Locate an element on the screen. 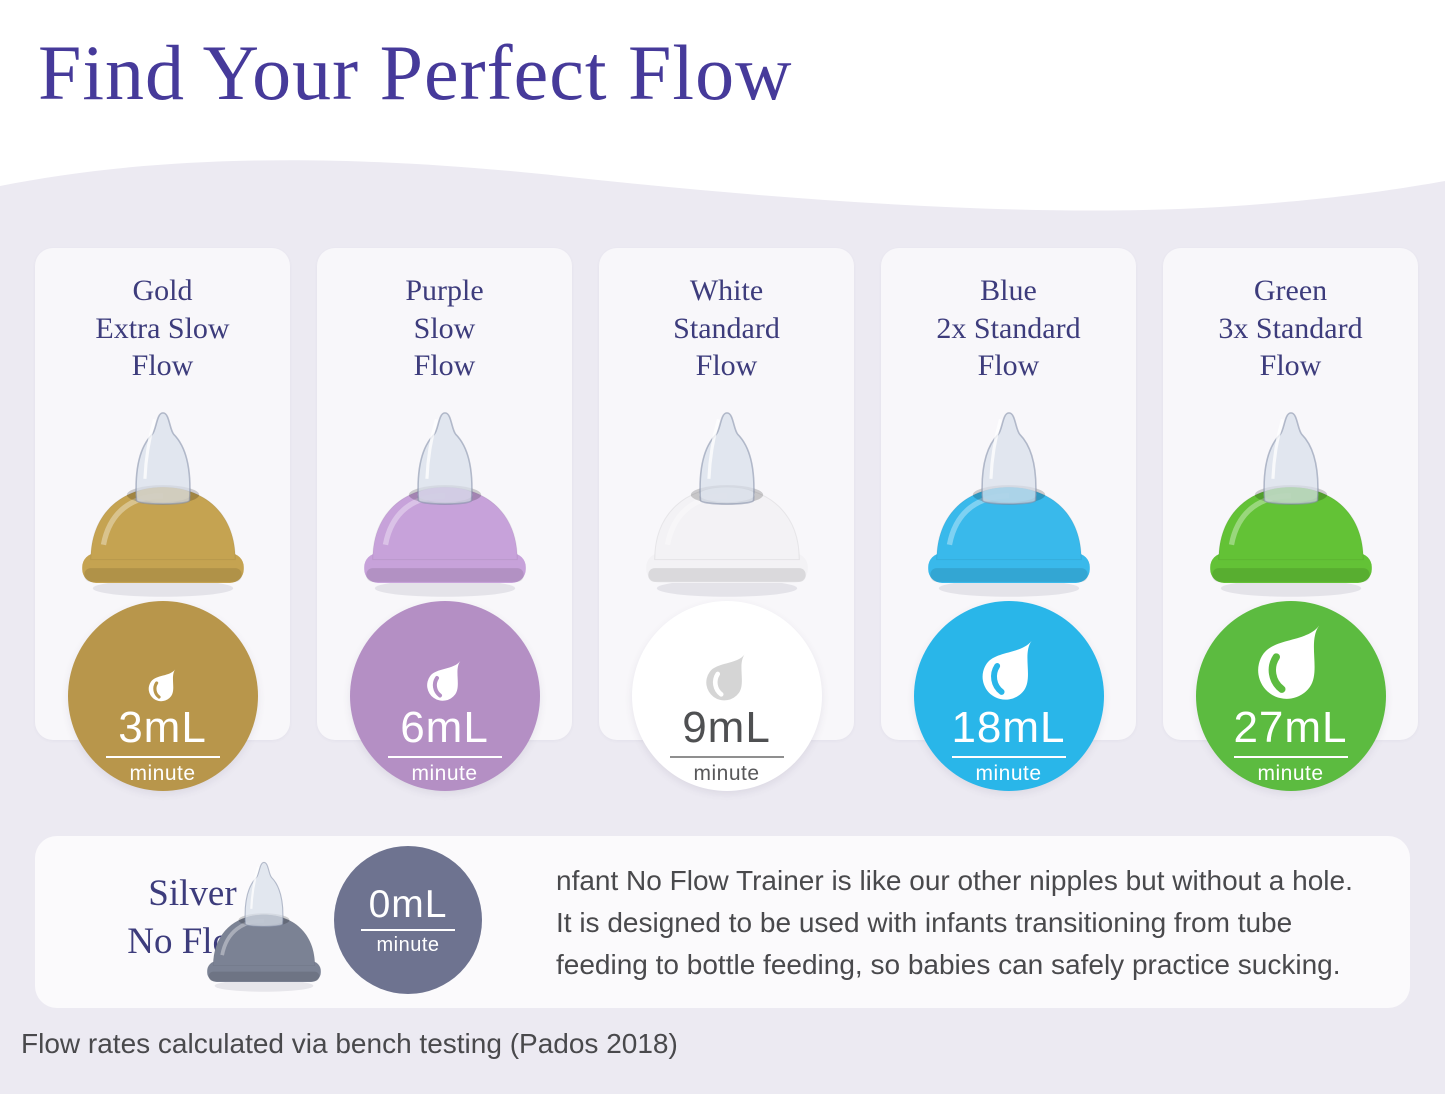 The height and width of the screenshot is (1094, 1445). silver-nipple-image is located at coordinates (264, 923).